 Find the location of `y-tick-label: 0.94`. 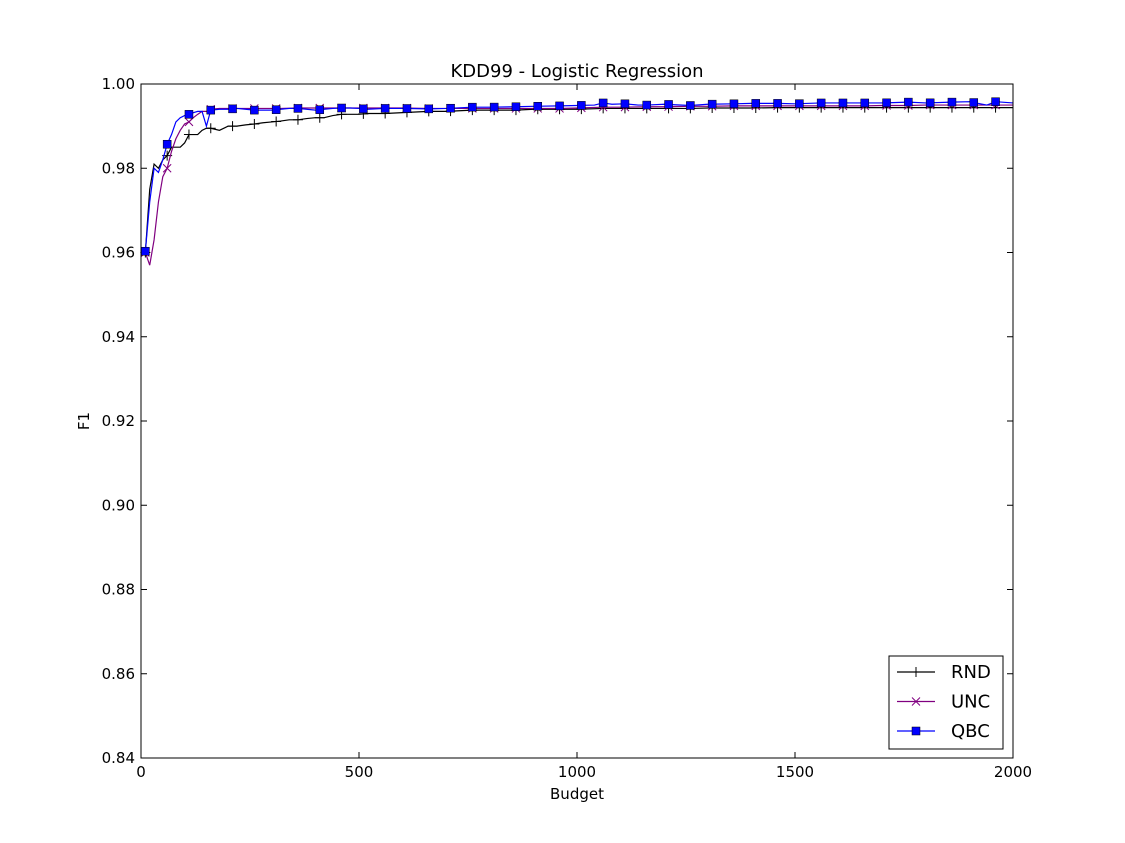

y-tick-label: 0.94 is located at coordinates (118, 337).